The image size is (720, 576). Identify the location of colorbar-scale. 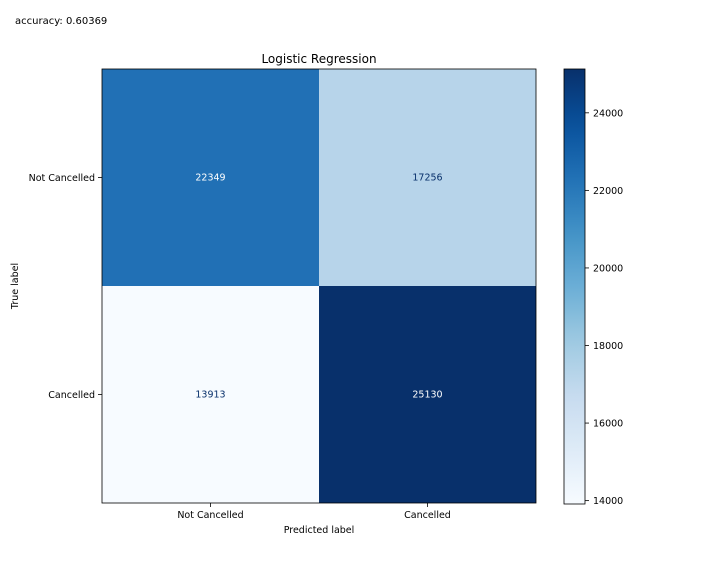
(574, 286).